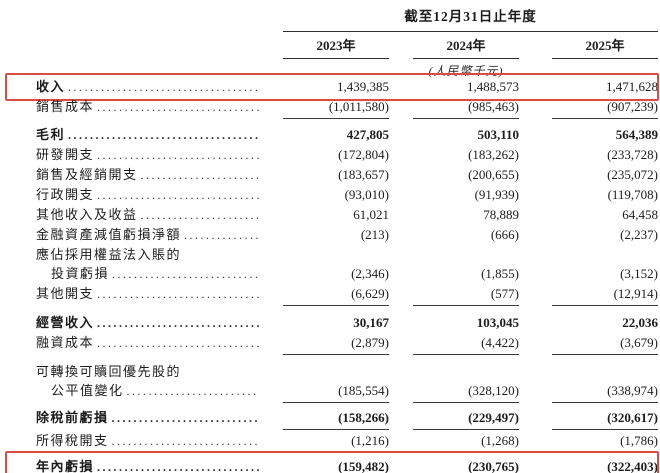 Image resolution: width=660 pixels, height=473 pixels. What do you see at coordinates (367, 134) in the screenshot?
I see `value-2023: 427,805` at bounding box center [367, 134].